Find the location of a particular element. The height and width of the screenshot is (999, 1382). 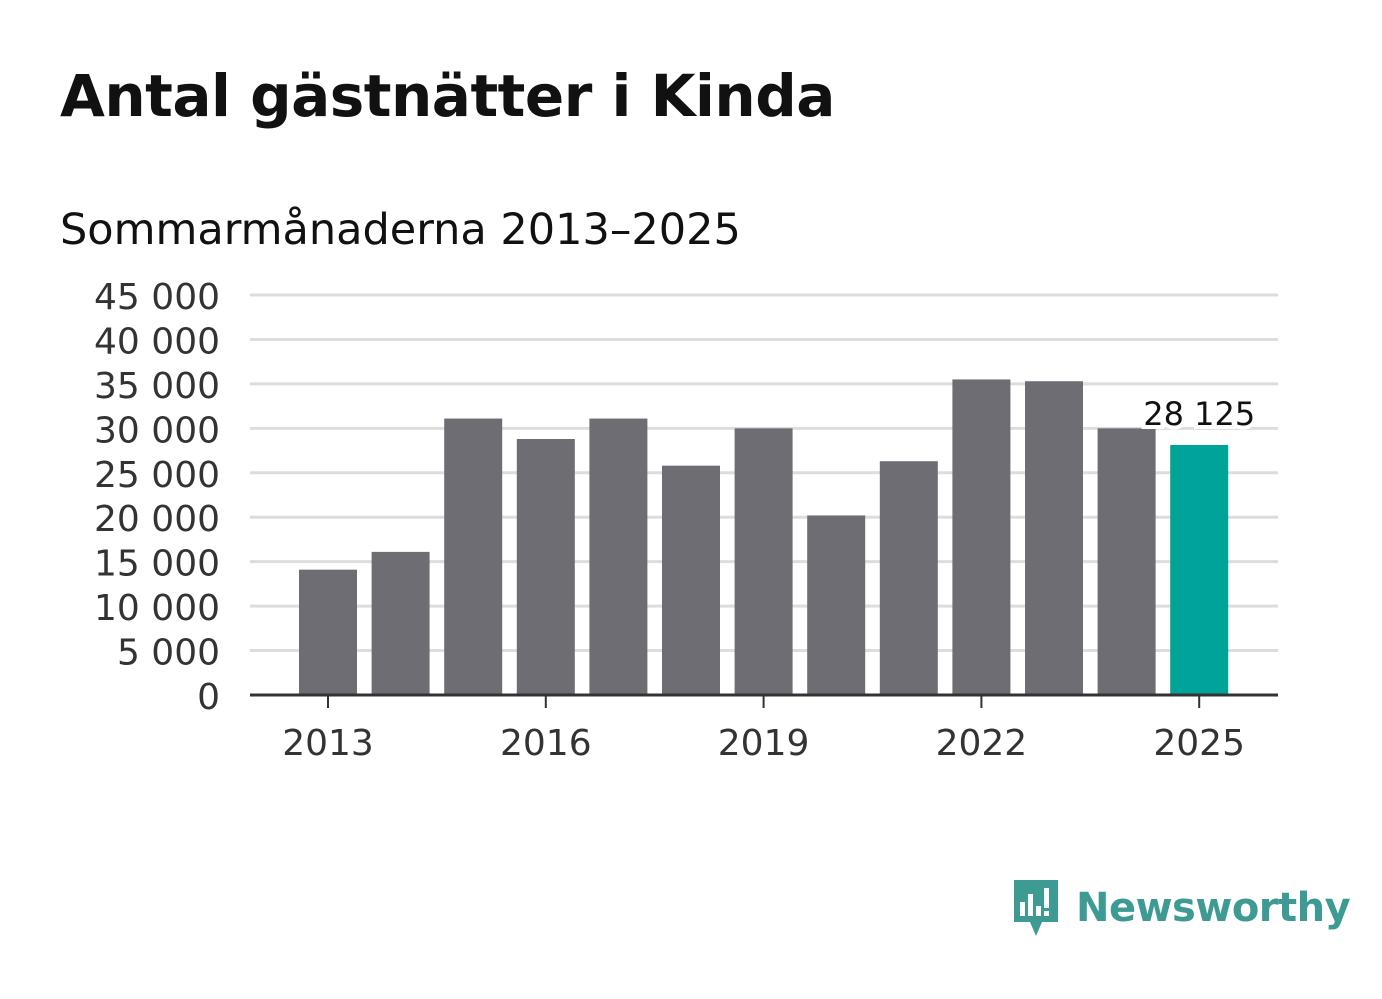

chart-subtitle: Sommarmånaderna 2013–2025 is located at coordinates (400, 230).